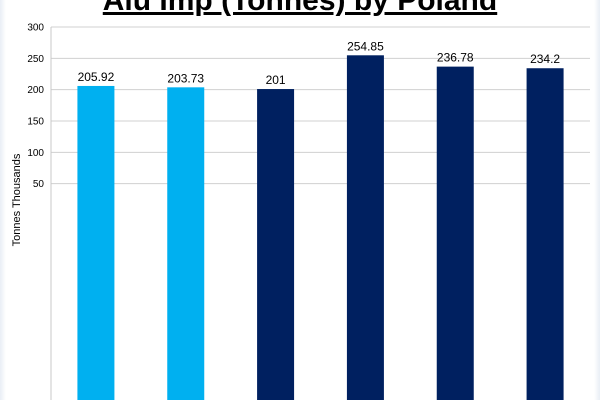 Image resolution: width=600 pixels, height=400 pixels. I want to click on data-label: 234.2, so click(545, 59).